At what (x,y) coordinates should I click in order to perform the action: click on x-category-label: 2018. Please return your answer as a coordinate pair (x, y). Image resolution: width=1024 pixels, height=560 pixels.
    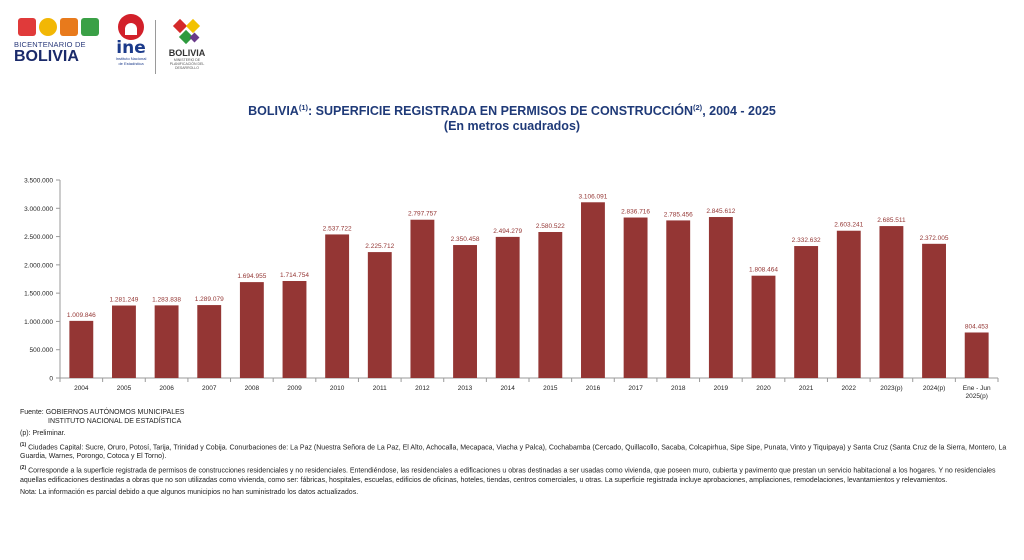
    Looking at the image, I should click on (678, 388).